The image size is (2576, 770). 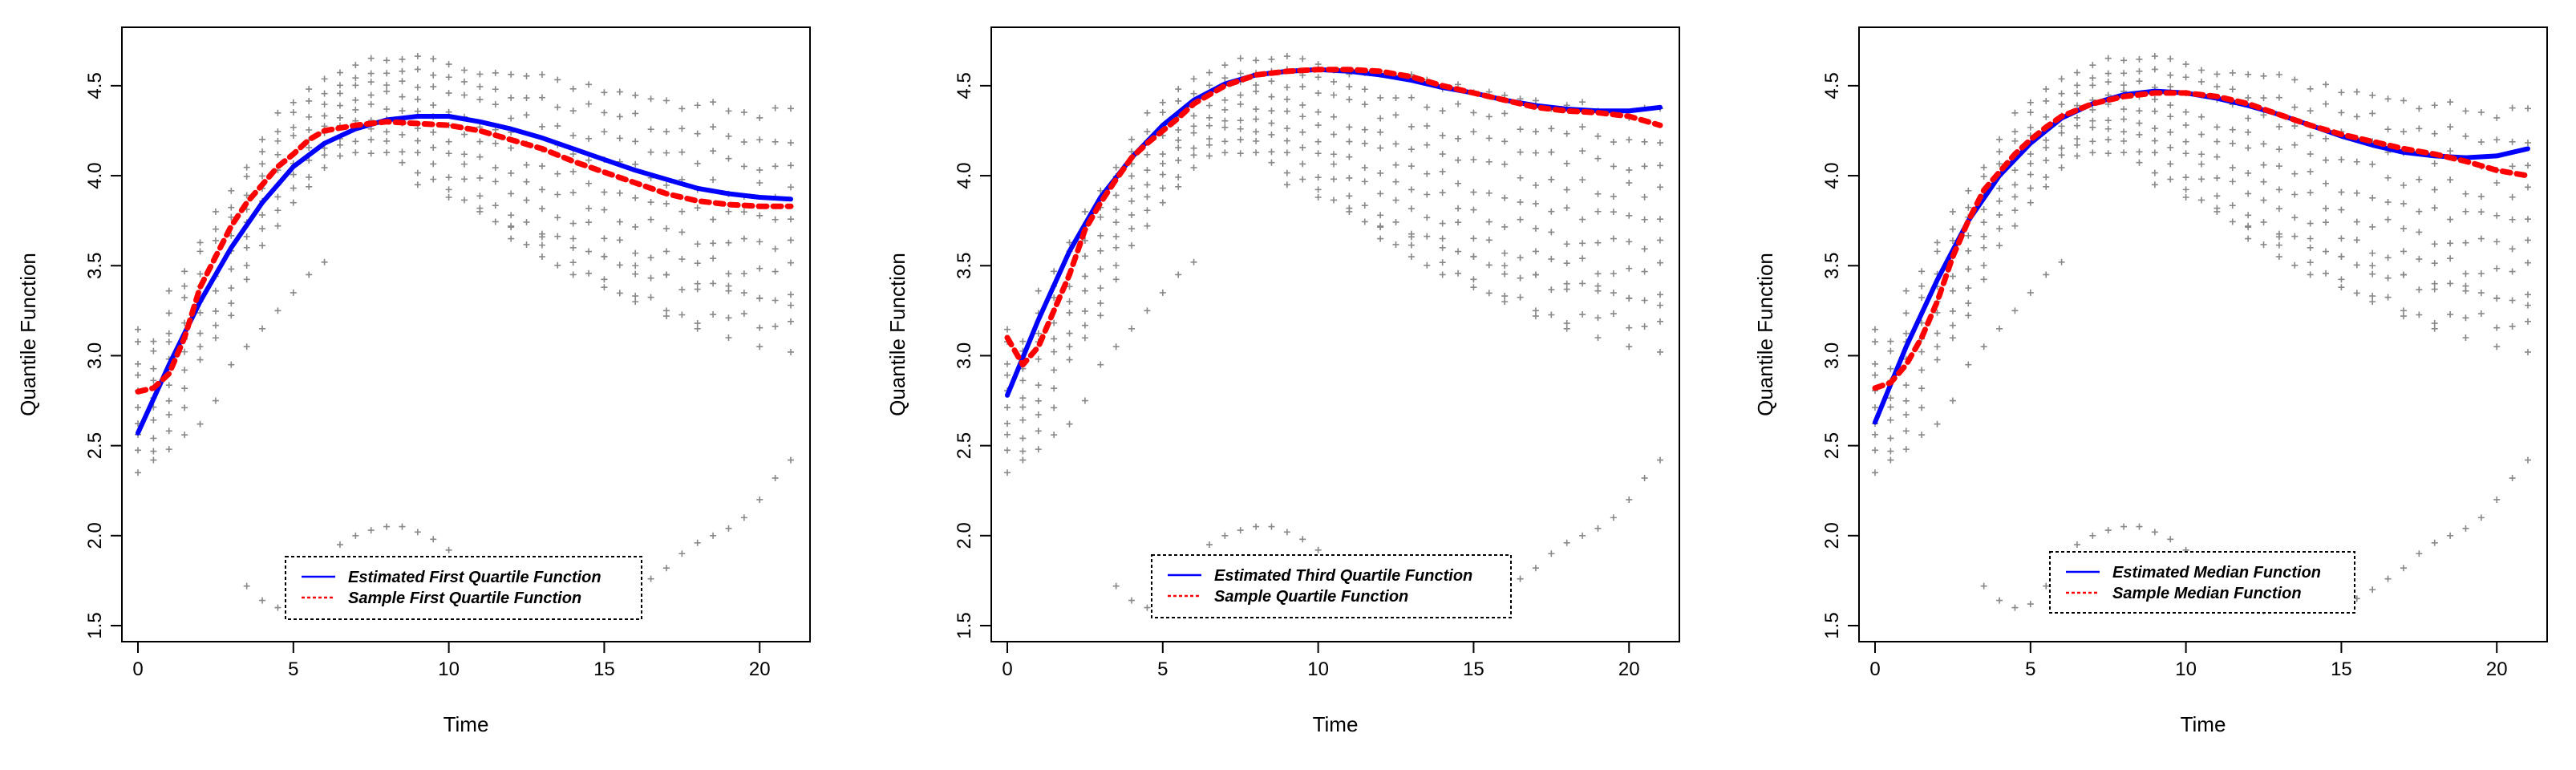 What do you see at coordinates (95, 175) in the screenshot?
I see `y-tick-label: 4.0` at bounding box center [95, 175].